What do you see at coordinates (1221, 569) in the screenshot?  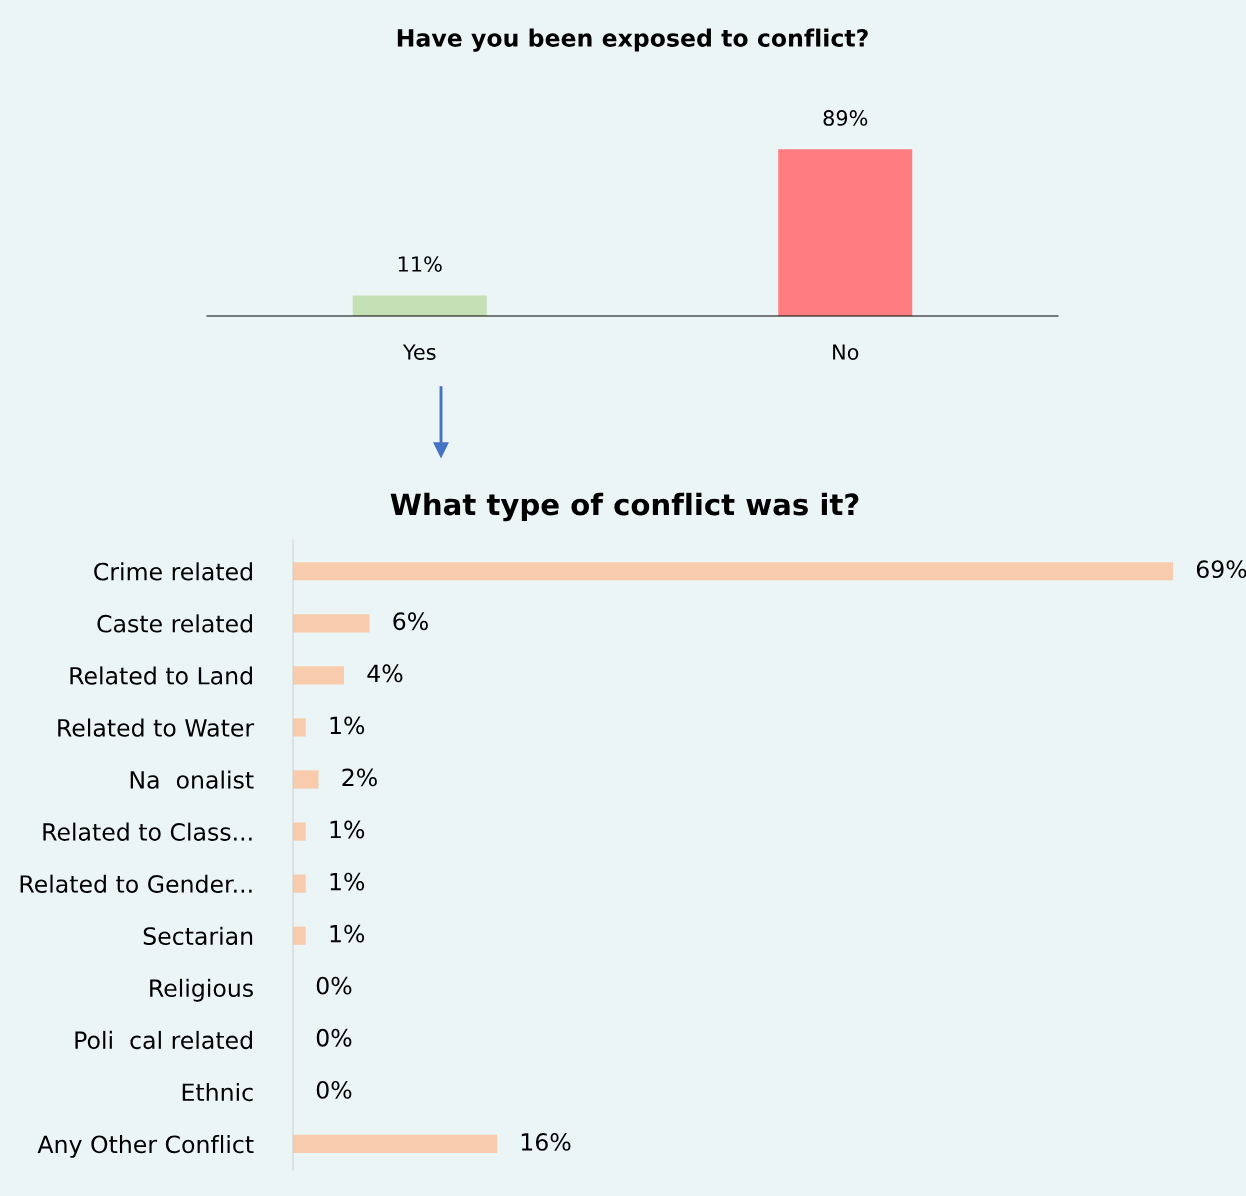 I see `data-label: 69%` at bounding box center [1221, 569].